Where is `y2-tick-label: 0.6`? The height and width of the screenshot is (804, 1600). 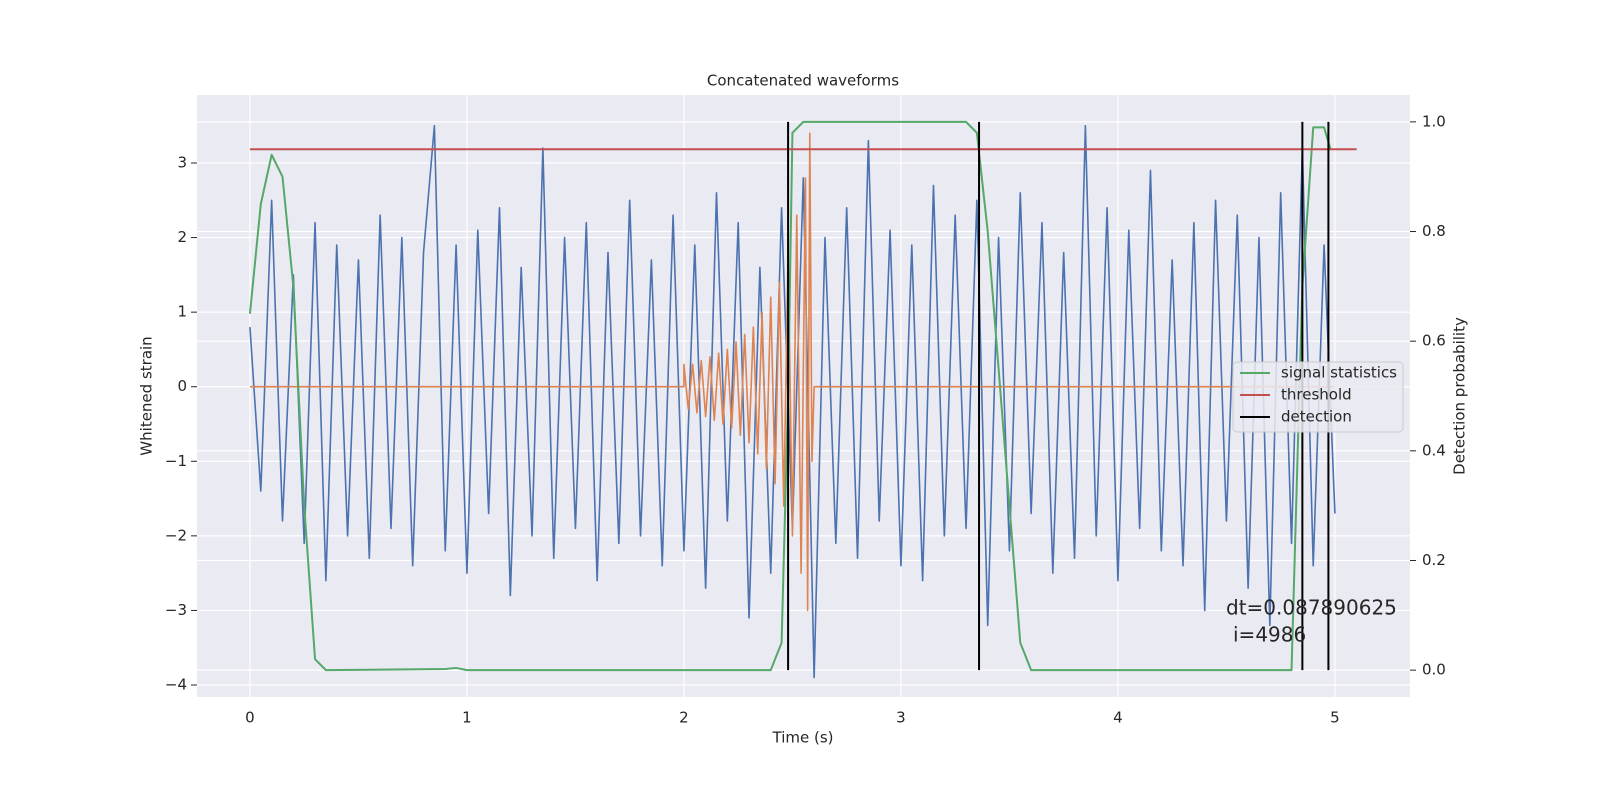
y2-tick-label: 0.6 is located at coordinates (1434, 341).